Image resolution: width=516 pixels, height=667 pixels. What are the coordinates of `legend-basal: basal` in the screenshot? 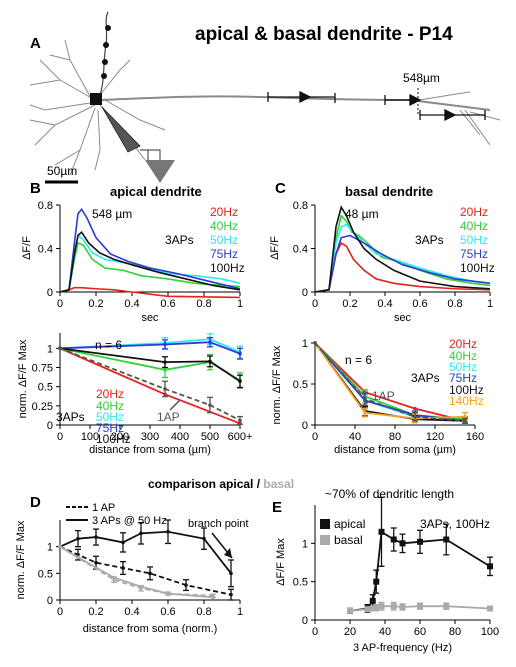 It's located at (348, 540).